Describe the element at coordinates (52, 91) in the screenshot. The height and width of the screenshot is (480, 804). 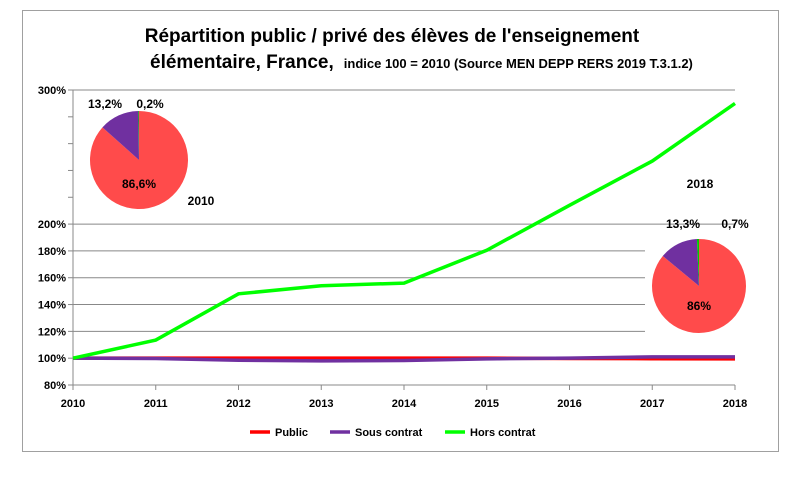
I see `y-tick-label: 300%` at that location.